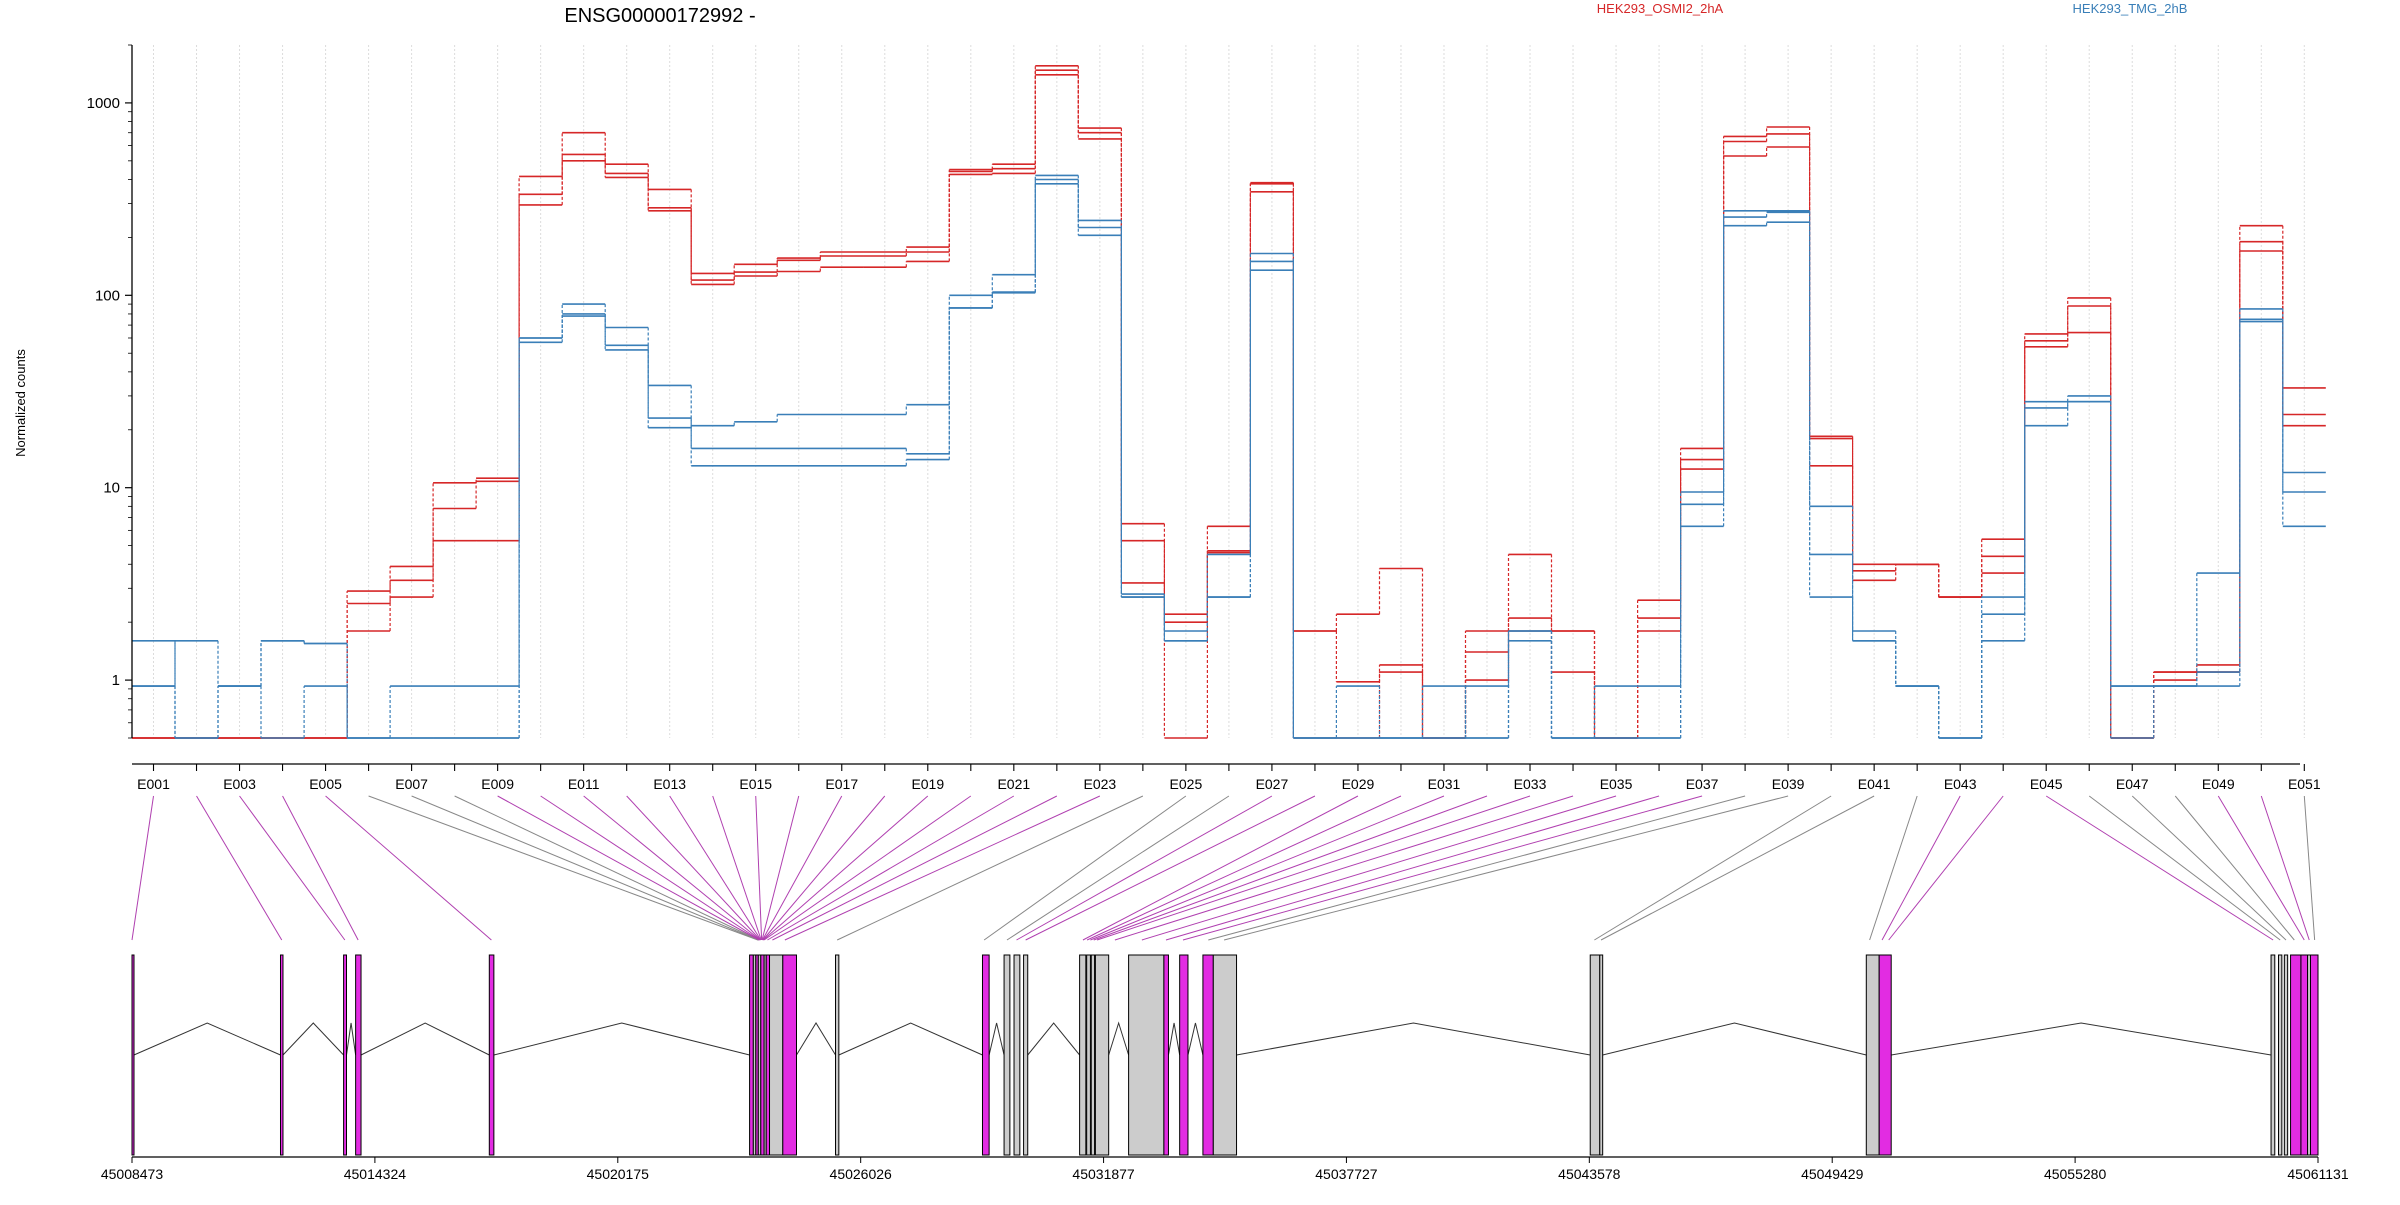  I want to click on x-tick-label: E039, so click(1788, 784).